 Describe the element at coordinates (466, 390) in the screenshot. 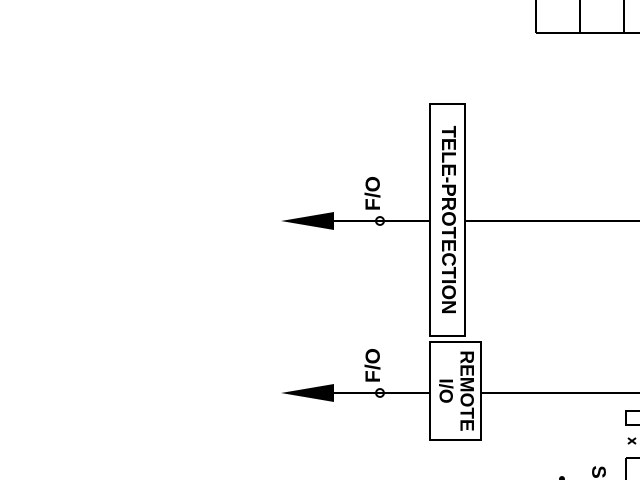

I see `remote-io-line1: REMOTE` at that location.